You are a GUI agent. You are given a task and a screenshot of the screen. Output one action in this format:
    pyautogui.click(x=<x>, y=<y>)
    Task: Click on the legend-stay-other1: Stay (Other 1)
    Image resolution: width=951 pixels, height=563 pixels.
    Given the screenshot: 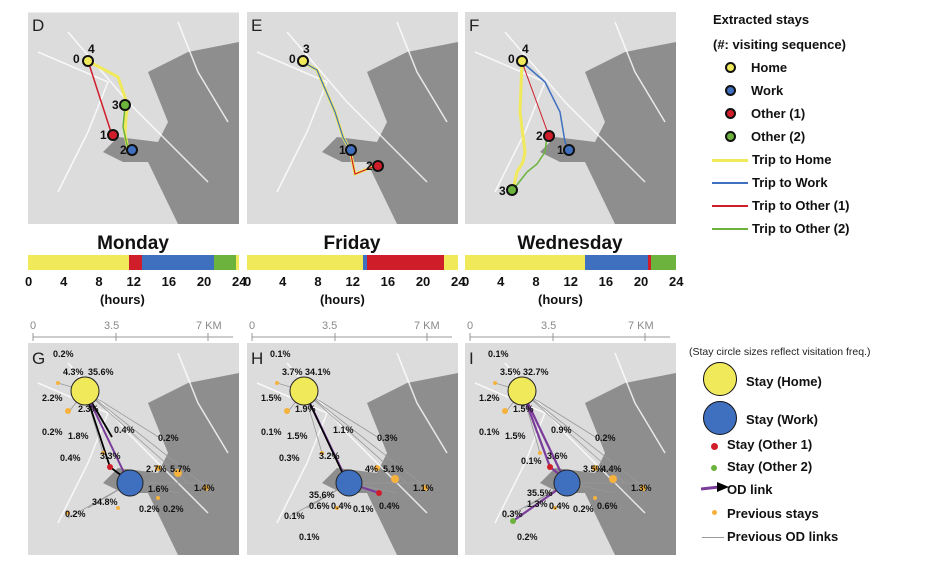 What is the action you would take?
    pyautogui.click(x=770, y=444)
    